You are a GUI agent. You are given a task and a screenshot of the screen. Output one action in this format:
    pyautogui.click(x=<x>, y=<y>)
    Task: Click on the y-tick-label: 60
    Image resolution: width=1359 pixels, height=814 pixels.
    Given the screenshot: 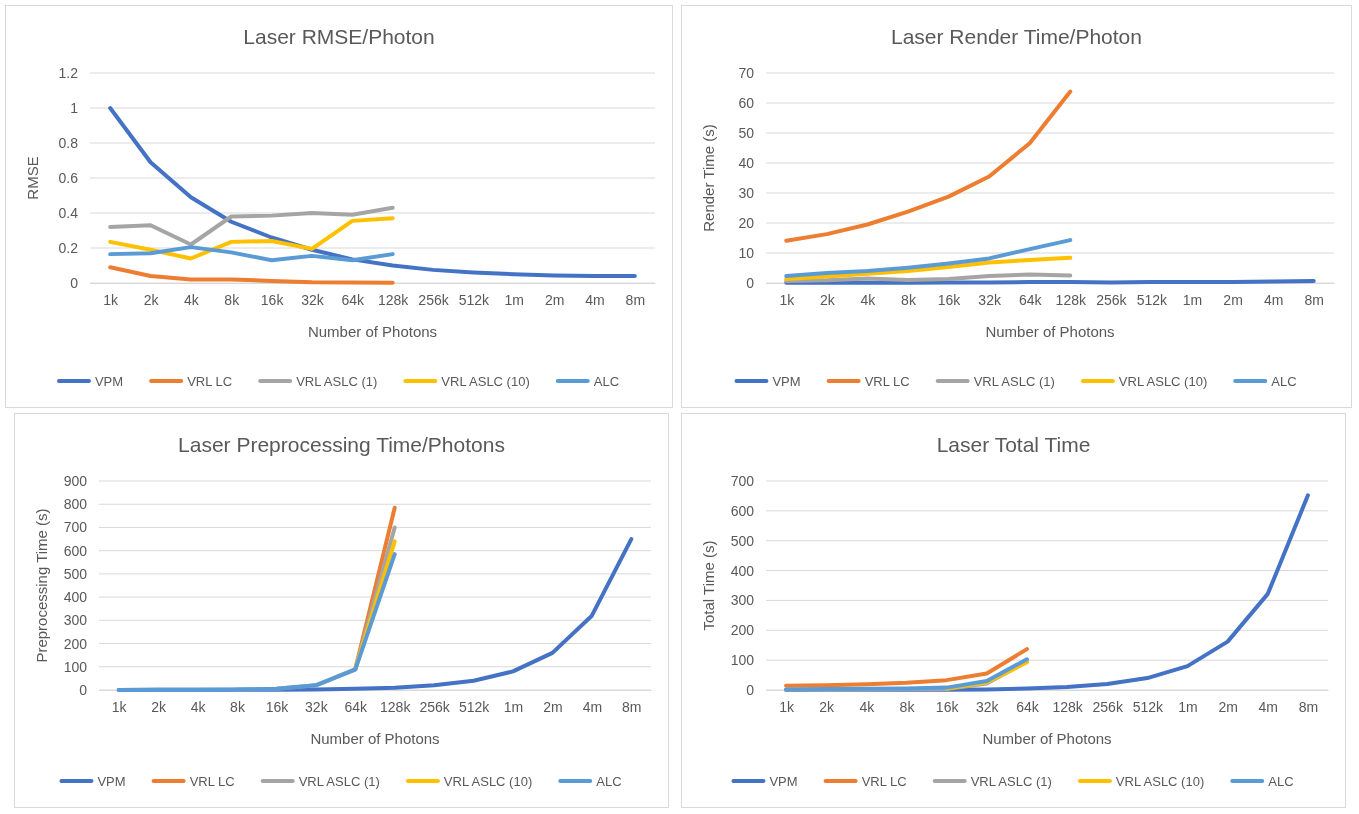 What is the action you would take?
    pyautogui.click(x=746, y=102)
    